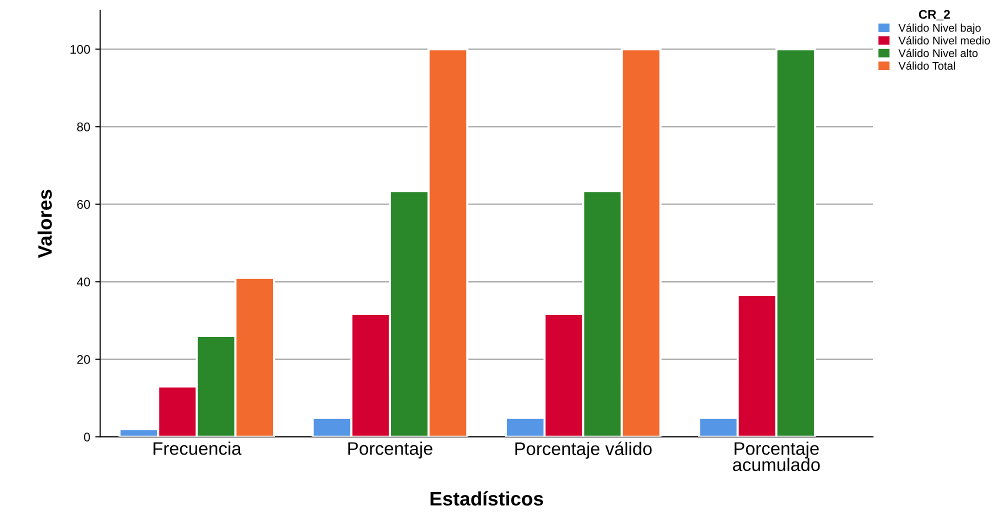 This screenshot has height=520, width=992. I want to click on legend-label: Válido Nivel medio, so click(944, 40).